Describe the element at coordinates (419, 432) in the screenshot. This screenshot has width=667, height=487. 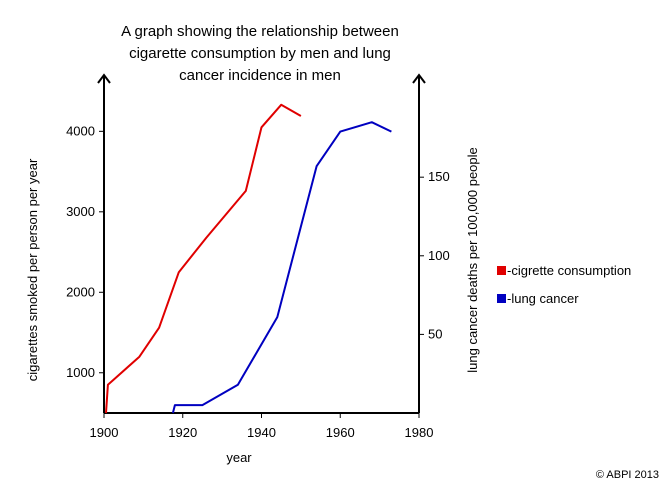
I see `x-tick-label: 1980` at that location.